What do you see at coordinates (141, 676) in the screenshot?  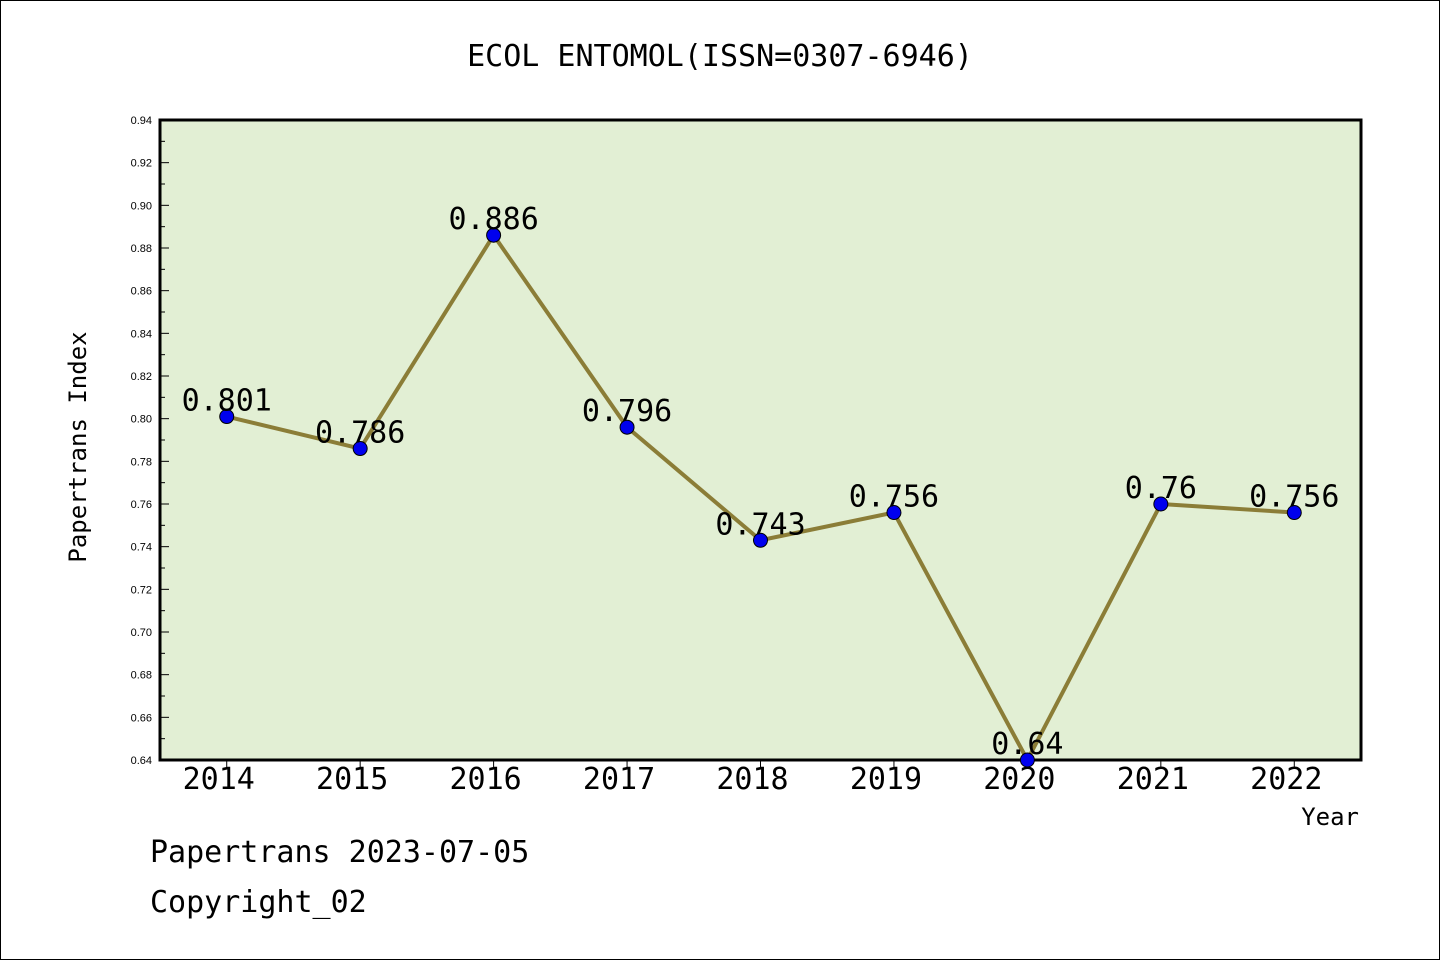 I see `y-tick-label: 0.68` at bounding box center [141, 676].